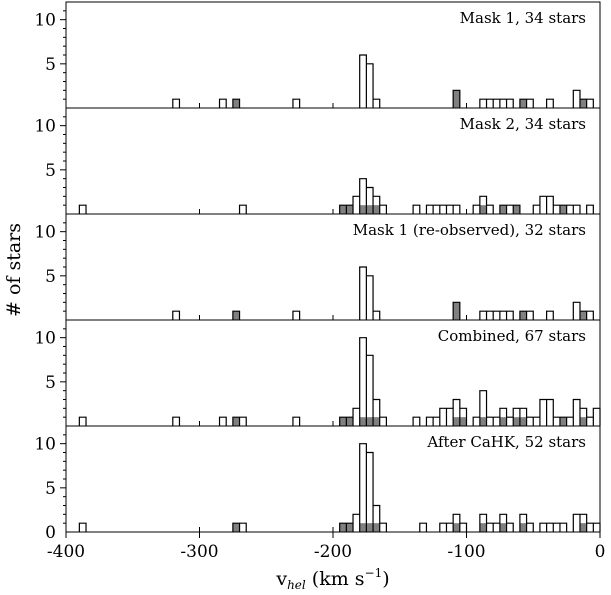 Image resolution: width=611 pixels, height=595 pixels. I want to click on x-tick-label: -400, so click(66, 552).